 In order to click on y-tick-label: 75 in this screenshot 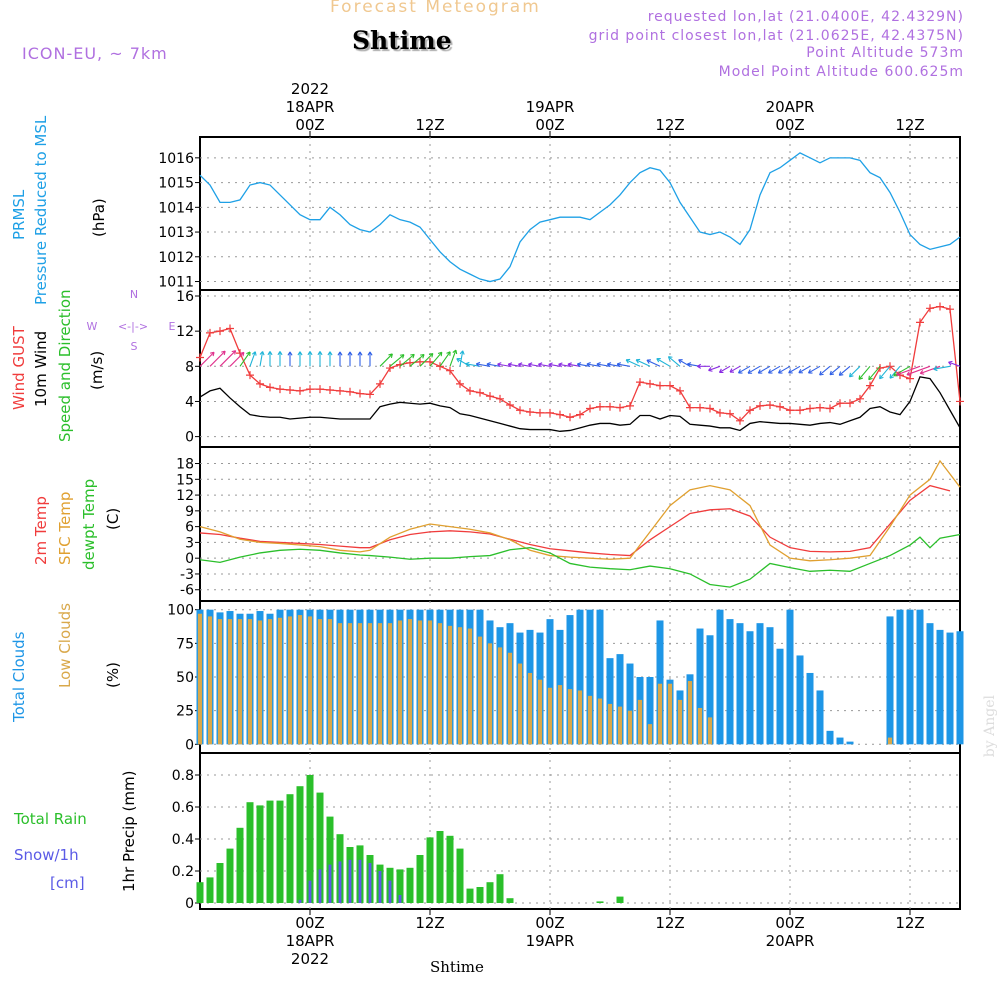, I will do `click(185, 644)`.